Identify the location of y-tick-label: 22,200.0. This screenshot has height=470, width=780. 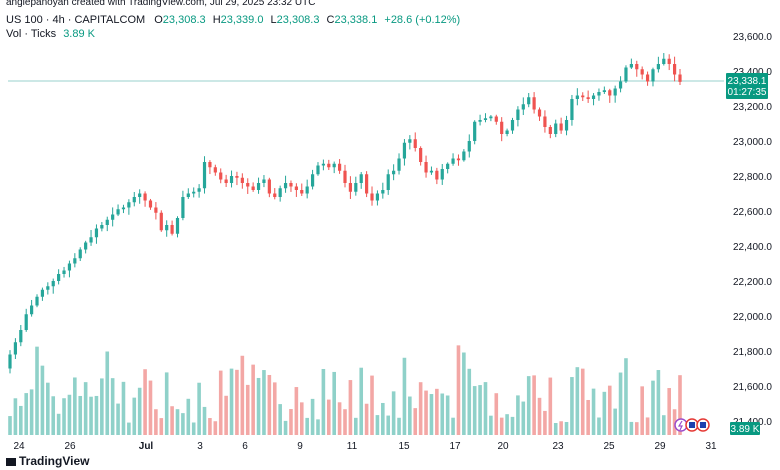
(752, 282).